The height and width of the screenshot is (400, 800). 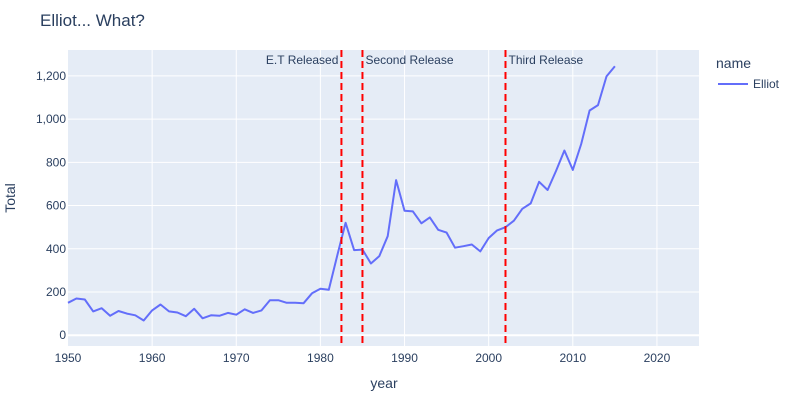 What do you see at coordinates (152, 358) in the screenshot?
I see `x-tick-label: 1960` at bounding box center [152, 358].